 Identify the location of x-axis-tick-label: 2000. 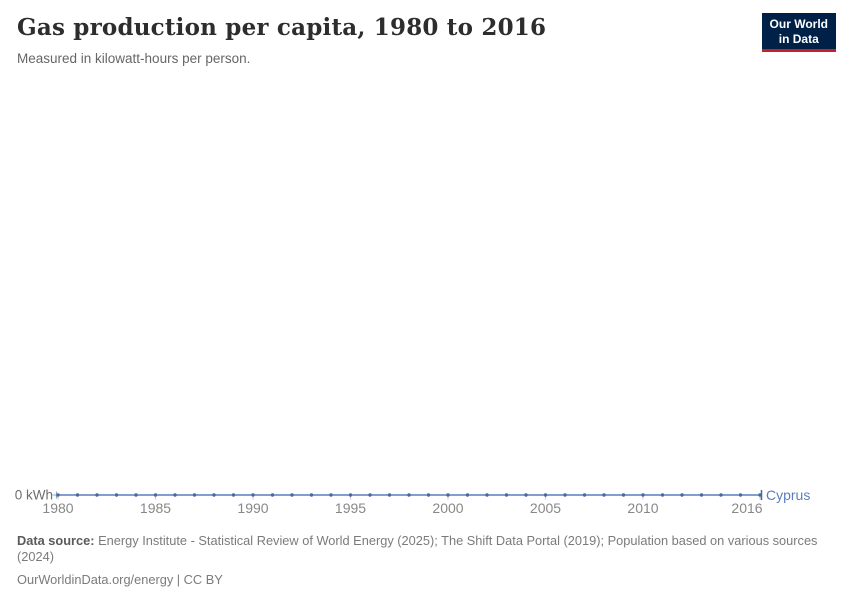
(447, 508).